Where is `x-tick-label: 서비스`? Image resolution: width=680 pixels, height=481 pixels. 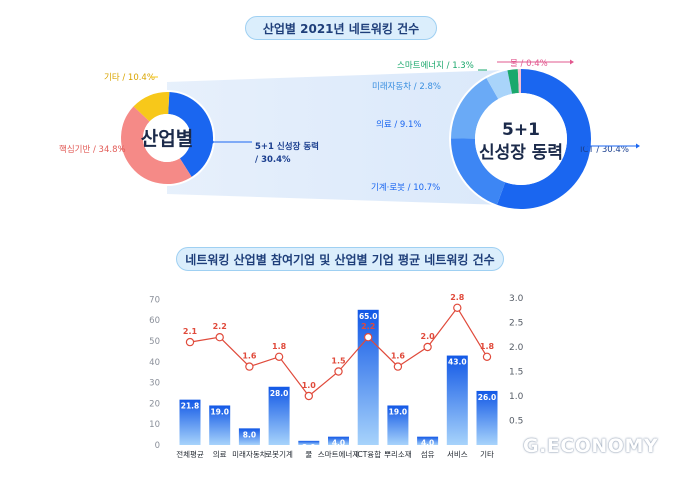 x-tick-label: 서비스 is located at coordinates (457, 454).